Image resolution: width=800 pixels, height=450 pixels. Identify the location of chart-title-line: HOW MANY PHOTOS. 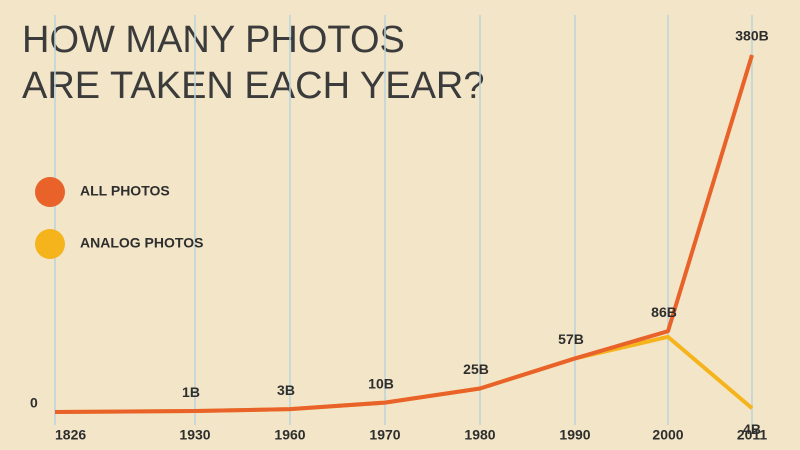
(213, 40).